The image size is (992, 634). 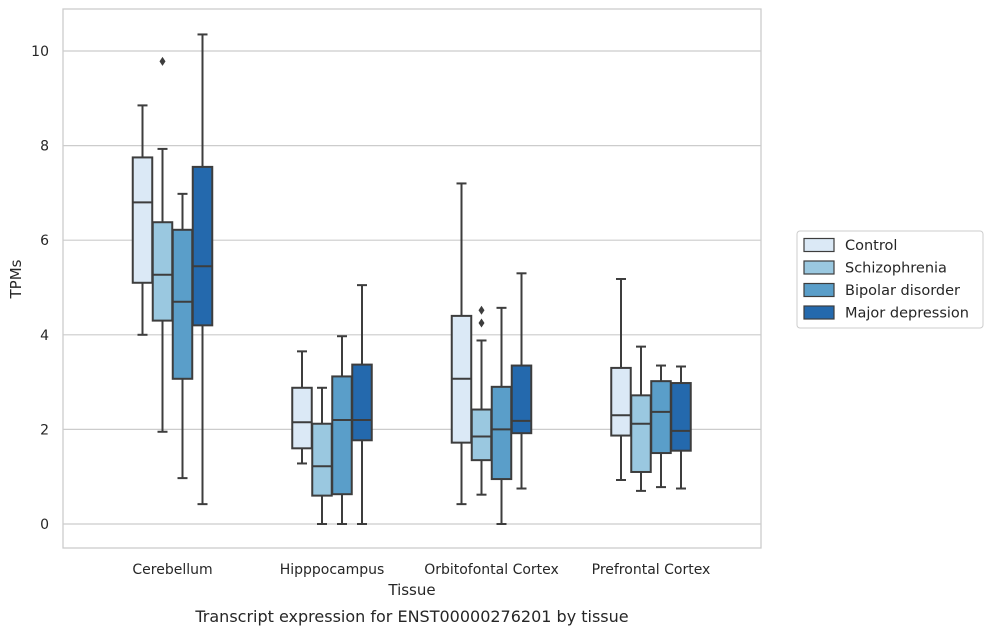 What do you see at coordinates (871, 246) in the screenshot?
I see `legend-label: Control` at bounding box center [871, 246].